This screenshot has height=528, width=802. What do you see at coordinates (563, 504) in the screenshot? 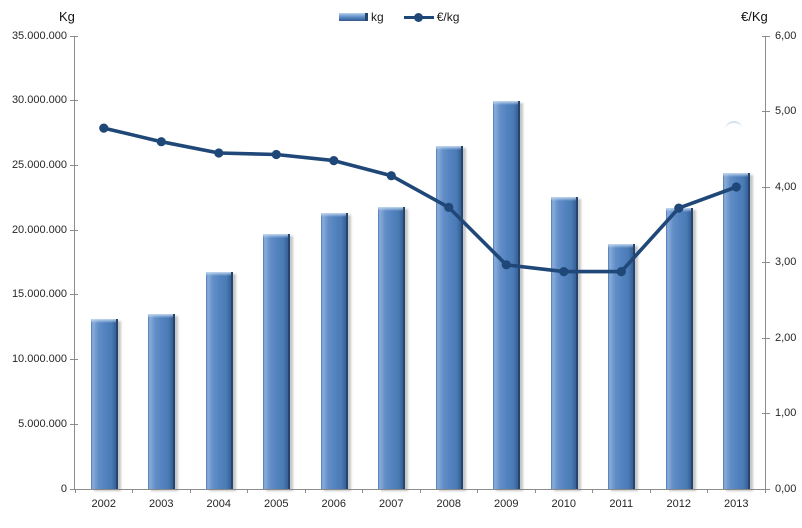
I see `x-axis-label-2010: 2010` at bounding box center [563, 504].